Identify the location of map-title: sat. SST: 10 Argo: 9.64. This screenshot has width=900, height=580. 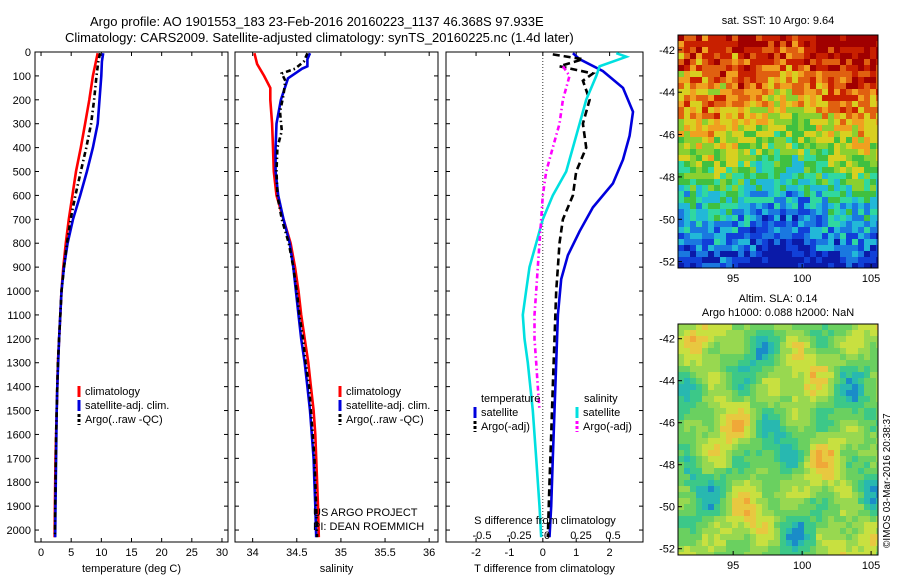
(778, 21).